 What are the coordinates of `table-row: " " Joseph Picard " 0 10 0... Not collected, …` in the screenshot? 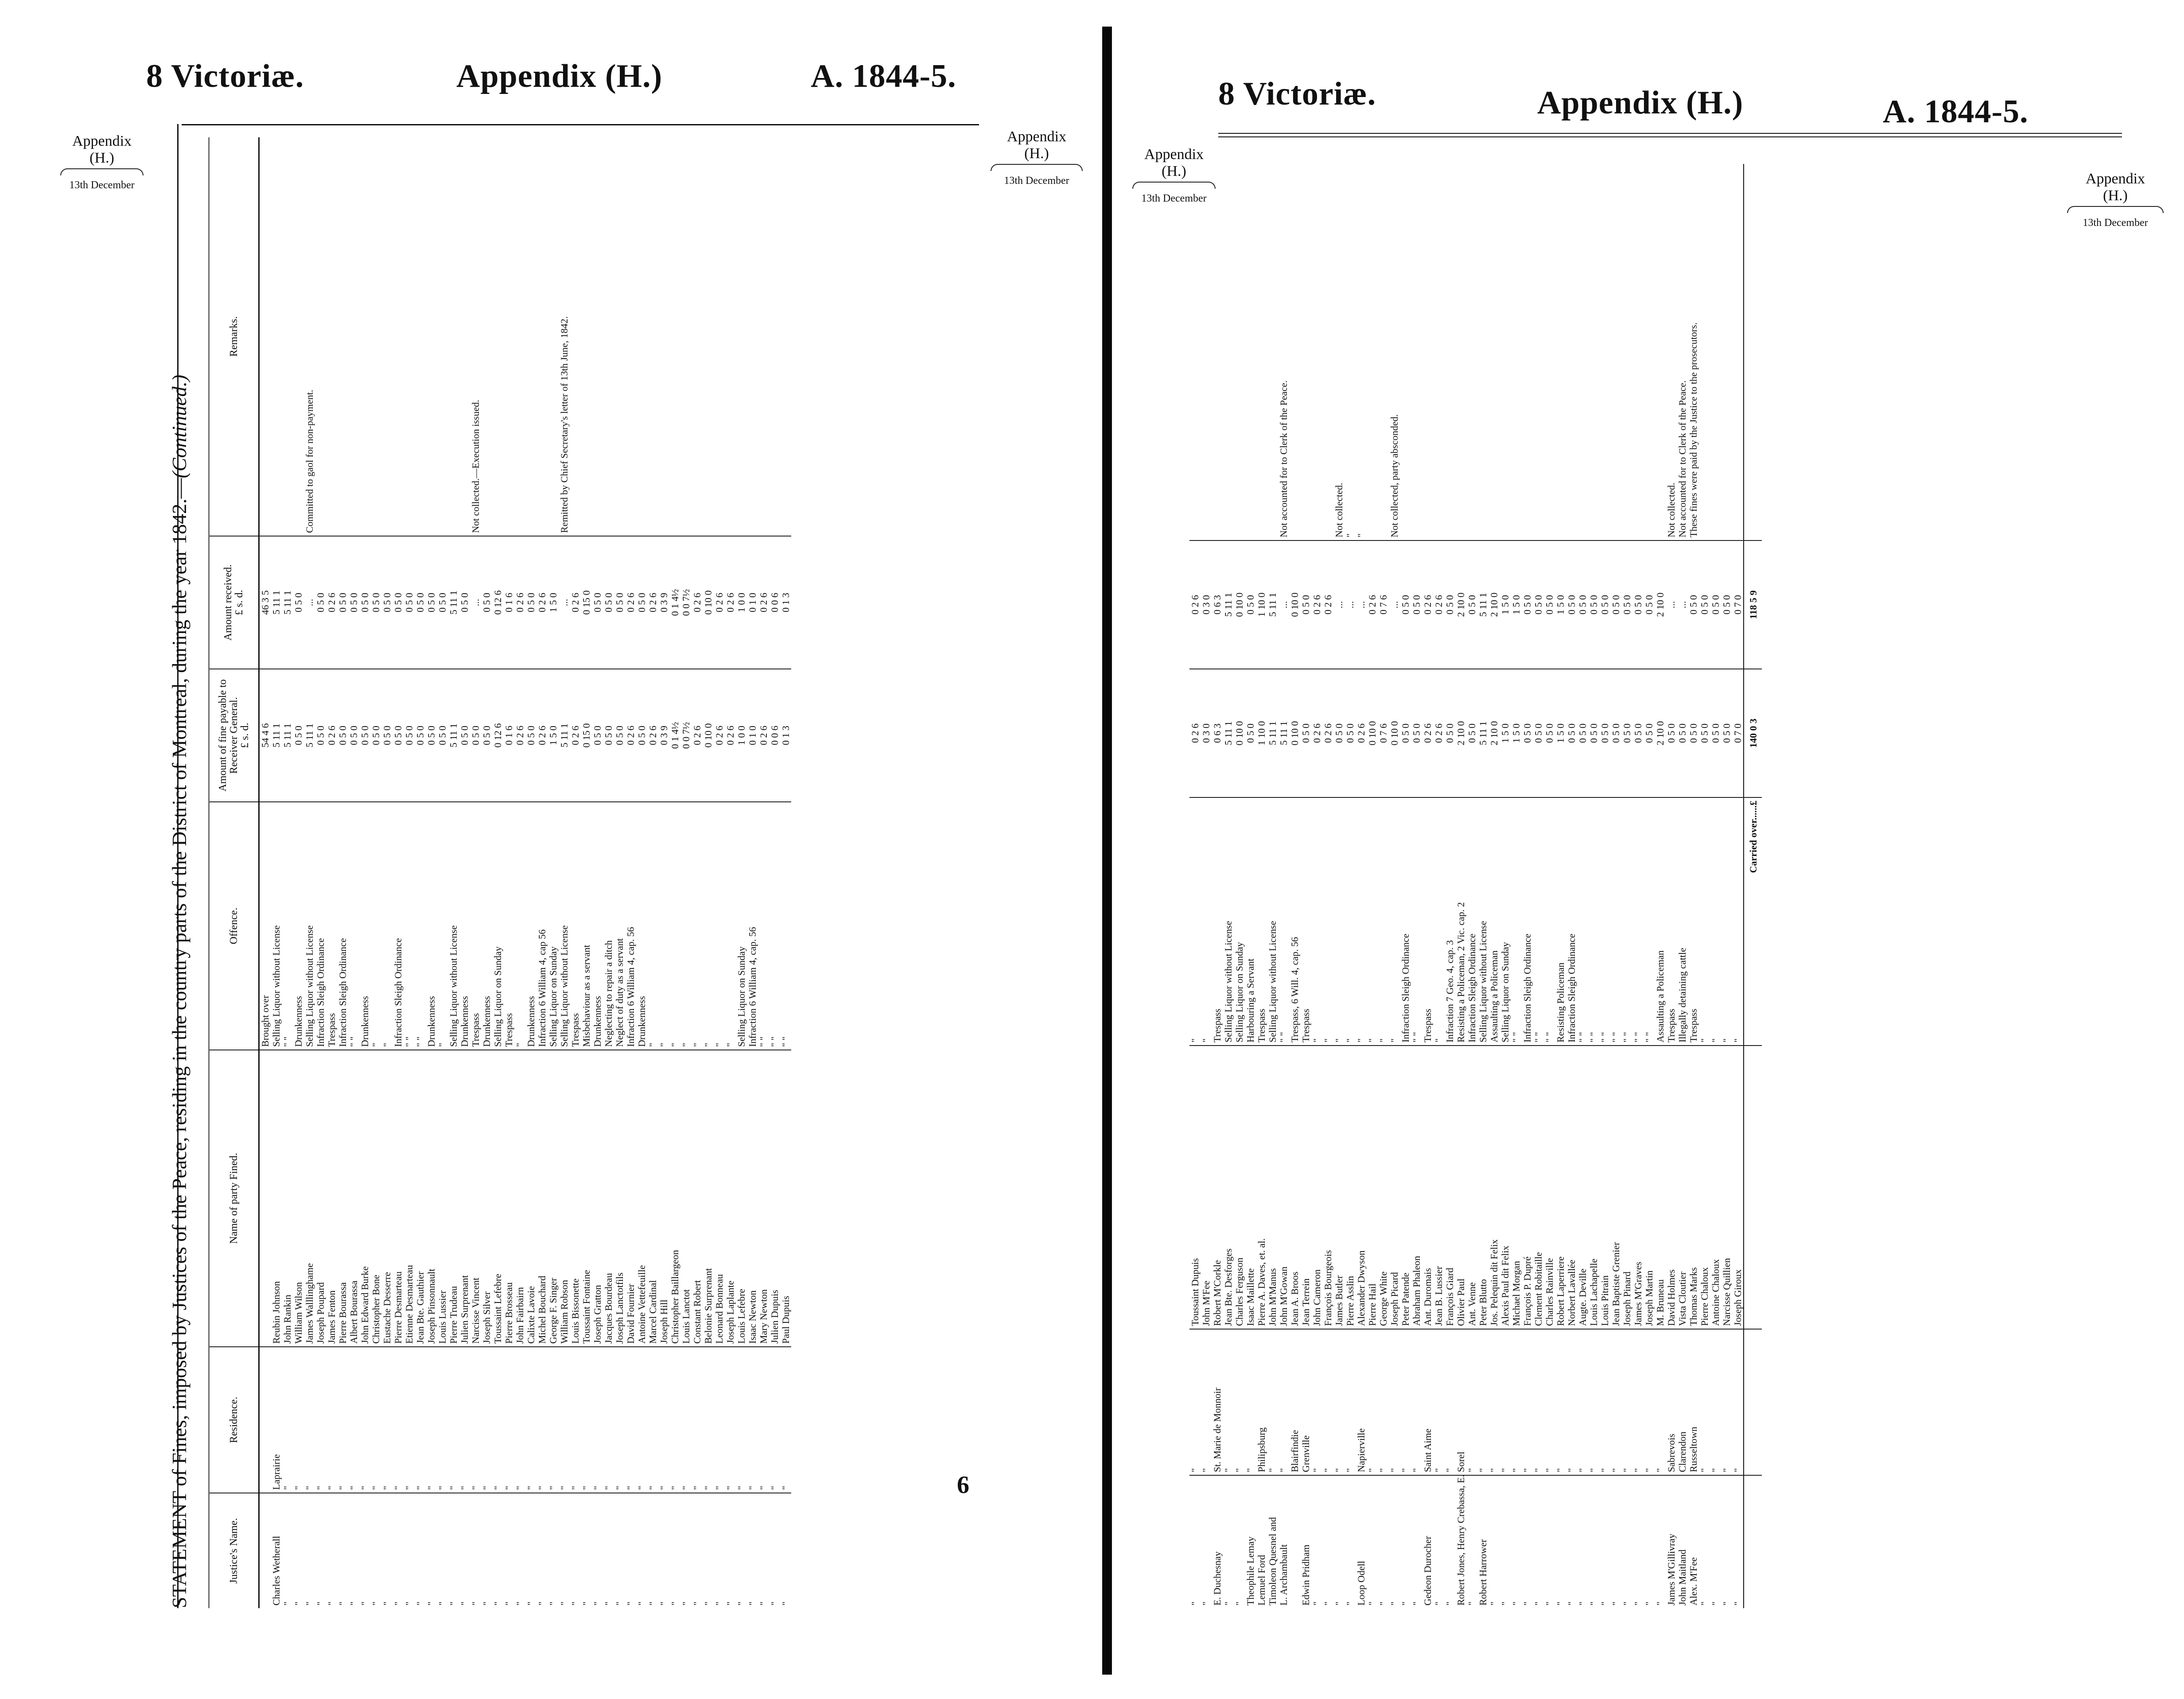 It's located at (1394, 886).